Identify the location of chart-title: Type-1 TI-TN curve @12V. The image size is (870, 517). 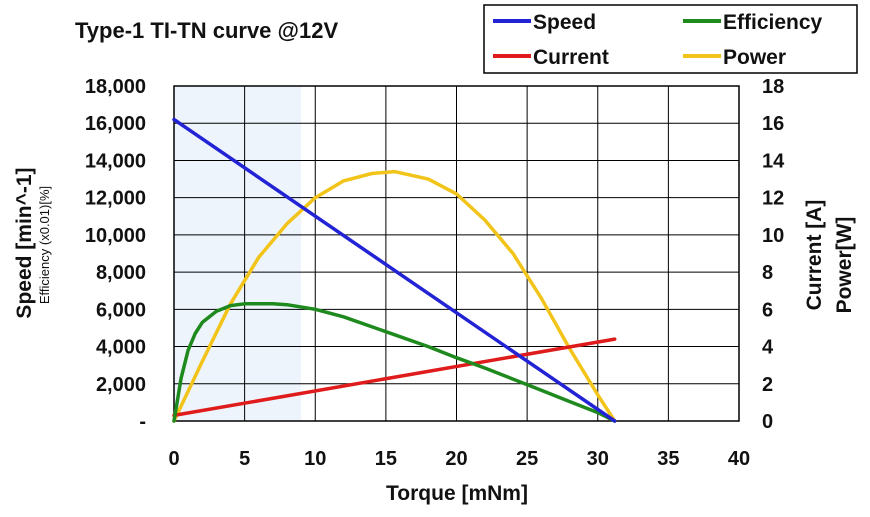
(206, 30).